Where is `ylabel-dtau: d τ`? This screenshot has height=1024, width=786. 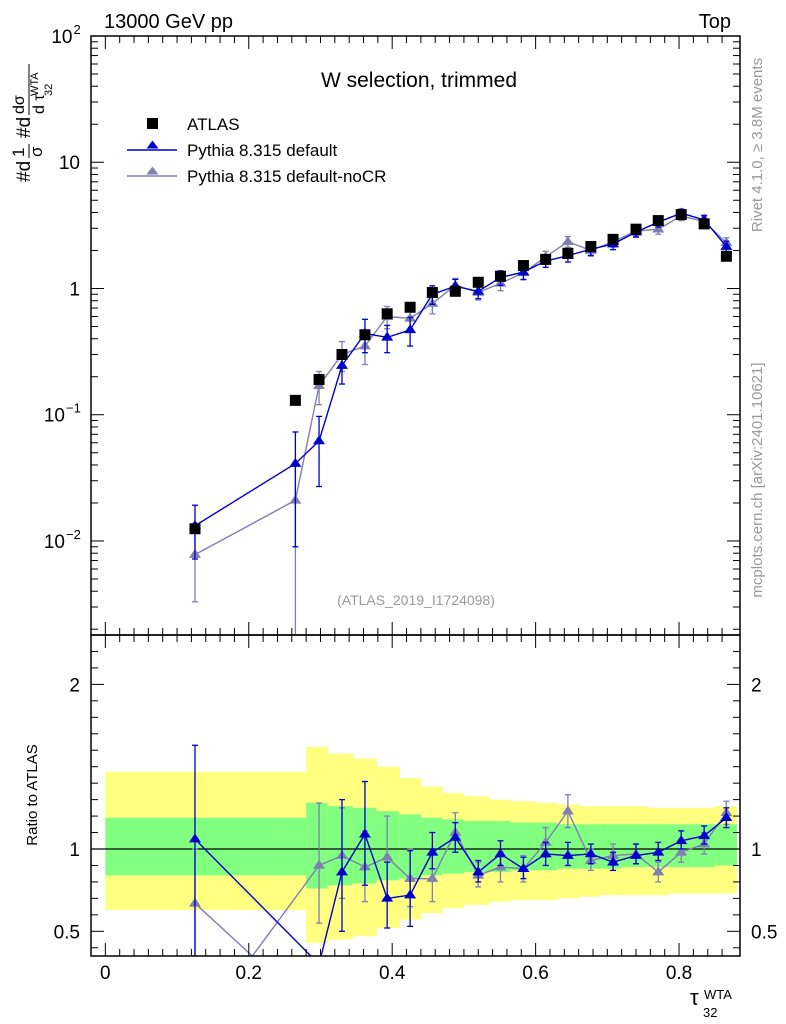
ylabel-dtau: d τ is located at coordinates (39, 104).